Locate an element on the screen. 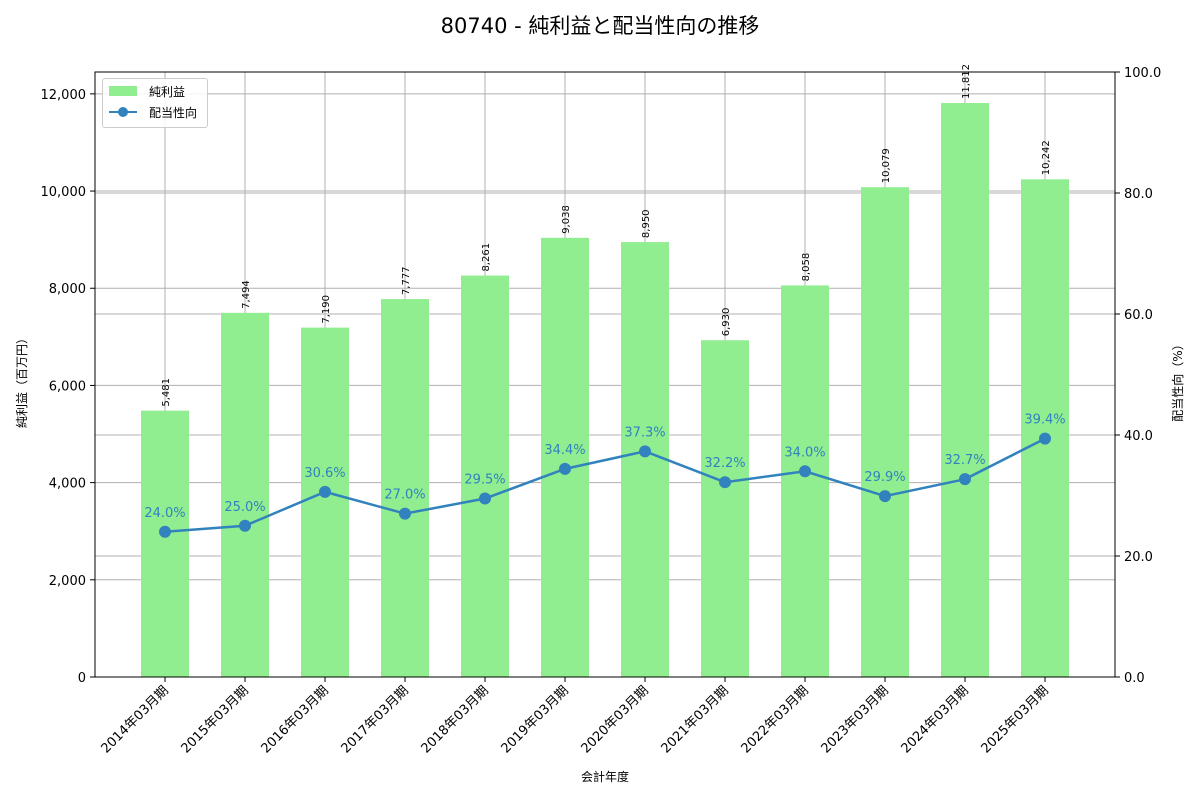 This screenshot has height=800, width=1200. y-right-tick-label: 0.0 is located at coordinates (1134, 678).